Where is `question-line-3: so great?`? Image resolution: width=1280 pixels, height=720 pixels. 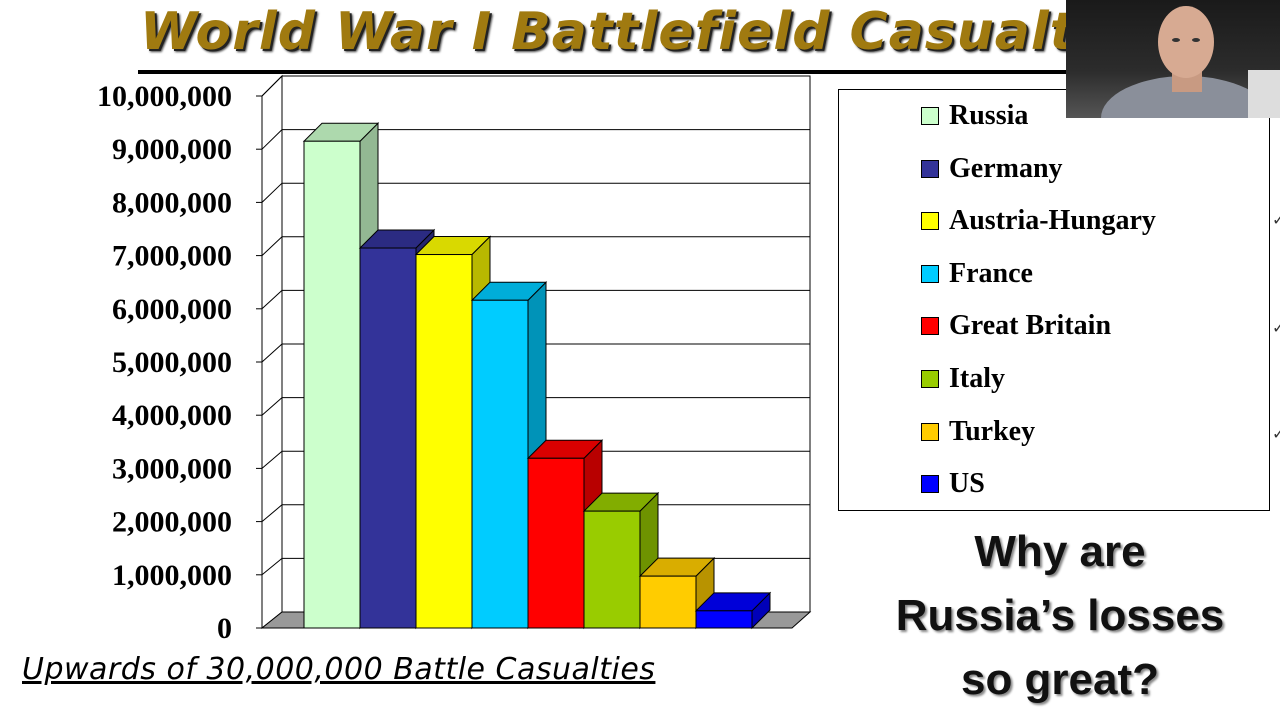
question-line-3: so great? is located at coordinates (1060, 679).